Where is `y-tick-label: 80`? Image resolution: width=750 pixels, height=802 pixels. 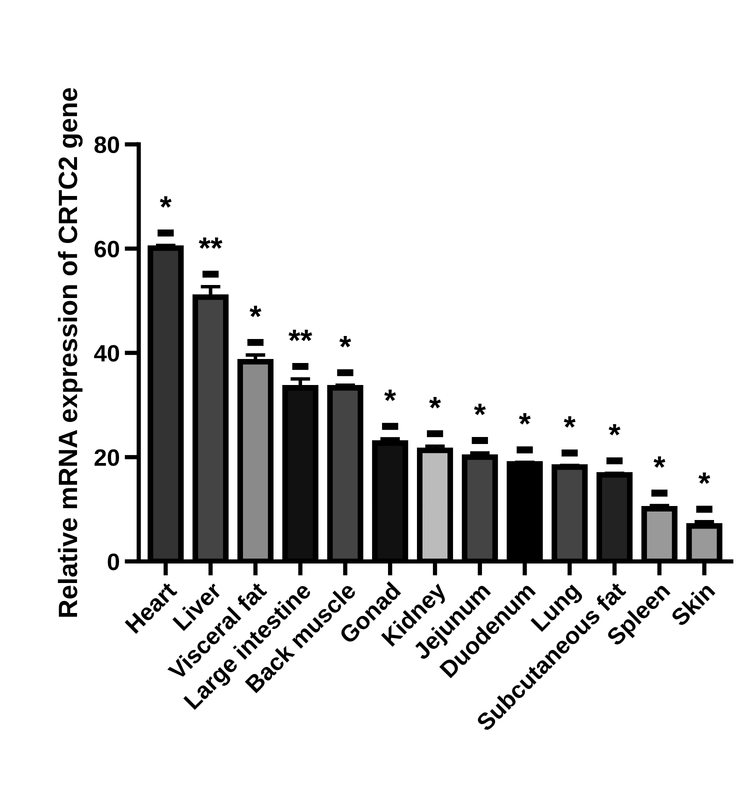 y-tick-label: 80 is located at coordinates (107, 145).